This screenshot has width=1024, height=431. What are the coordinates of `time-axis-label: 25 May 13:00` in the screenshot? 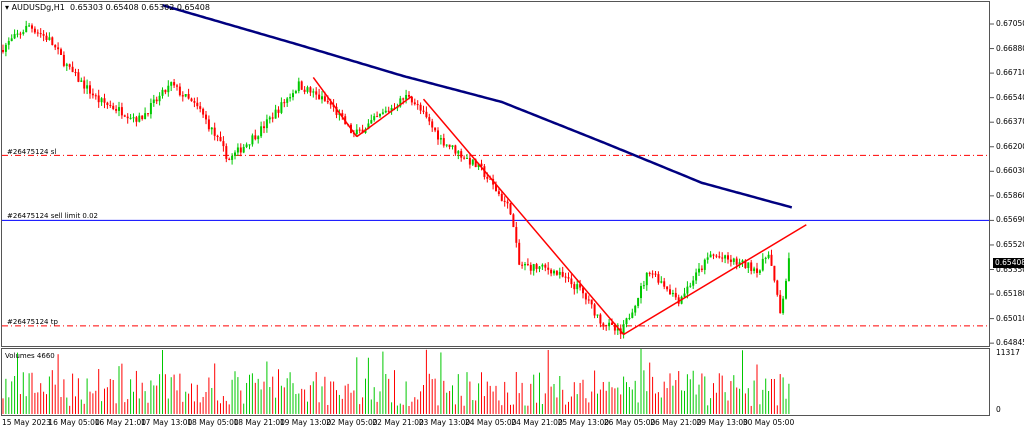 It's located at (583, 422).